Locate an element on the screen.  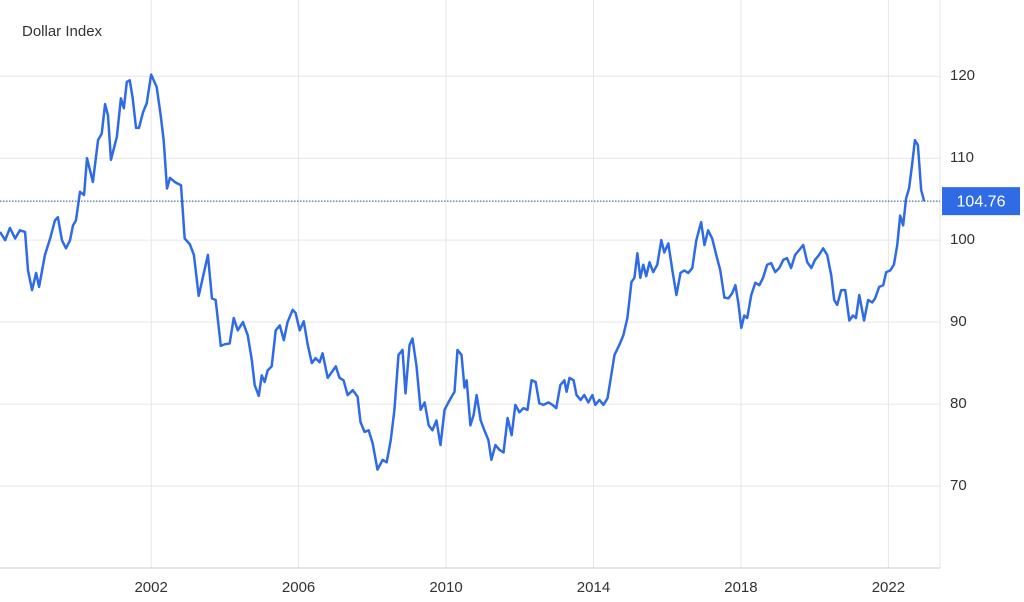
x-tick-label: 2022 is located at coordinates (888, 587).